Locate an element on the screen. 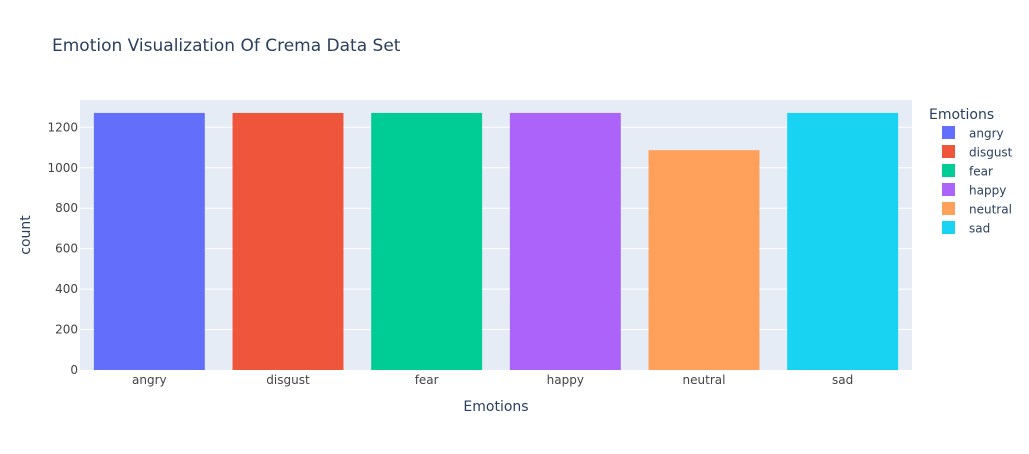 Image resolution: width=1029 pixels, height=454 pixels. y-tick-labels: 0 200 400 600 800 1000 1200 is located at coordinates (62, 248).